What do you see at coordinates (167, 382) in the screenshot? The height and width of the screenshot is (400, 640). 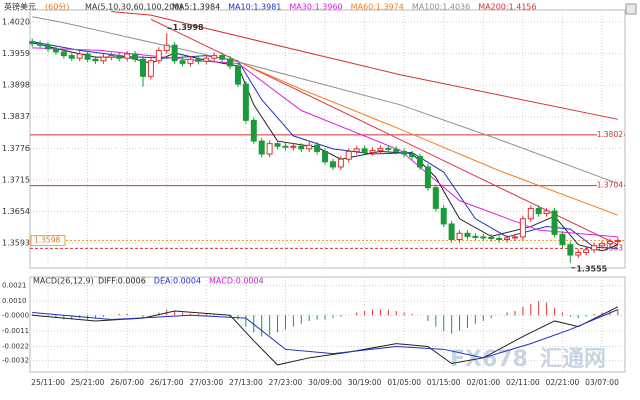 I see `x-tick-label: 26/17:00` at bounding box center [167, 382].